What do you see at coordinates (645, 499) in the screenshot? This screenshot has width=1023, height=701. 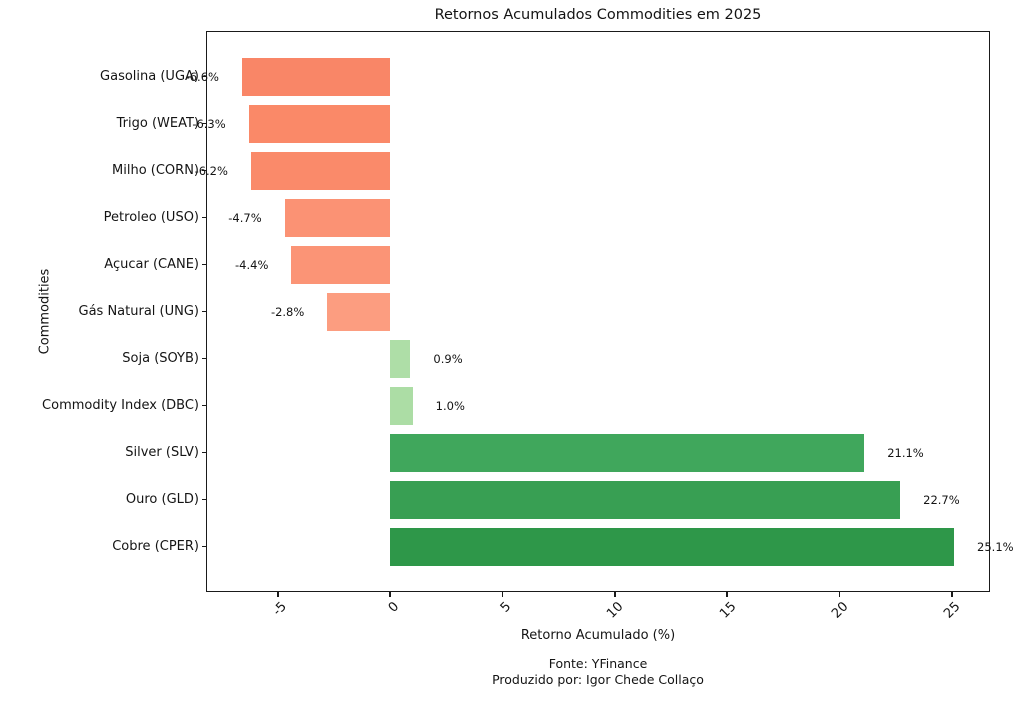 I see `bar-ouro-gld` at bounding box center [645, 499].